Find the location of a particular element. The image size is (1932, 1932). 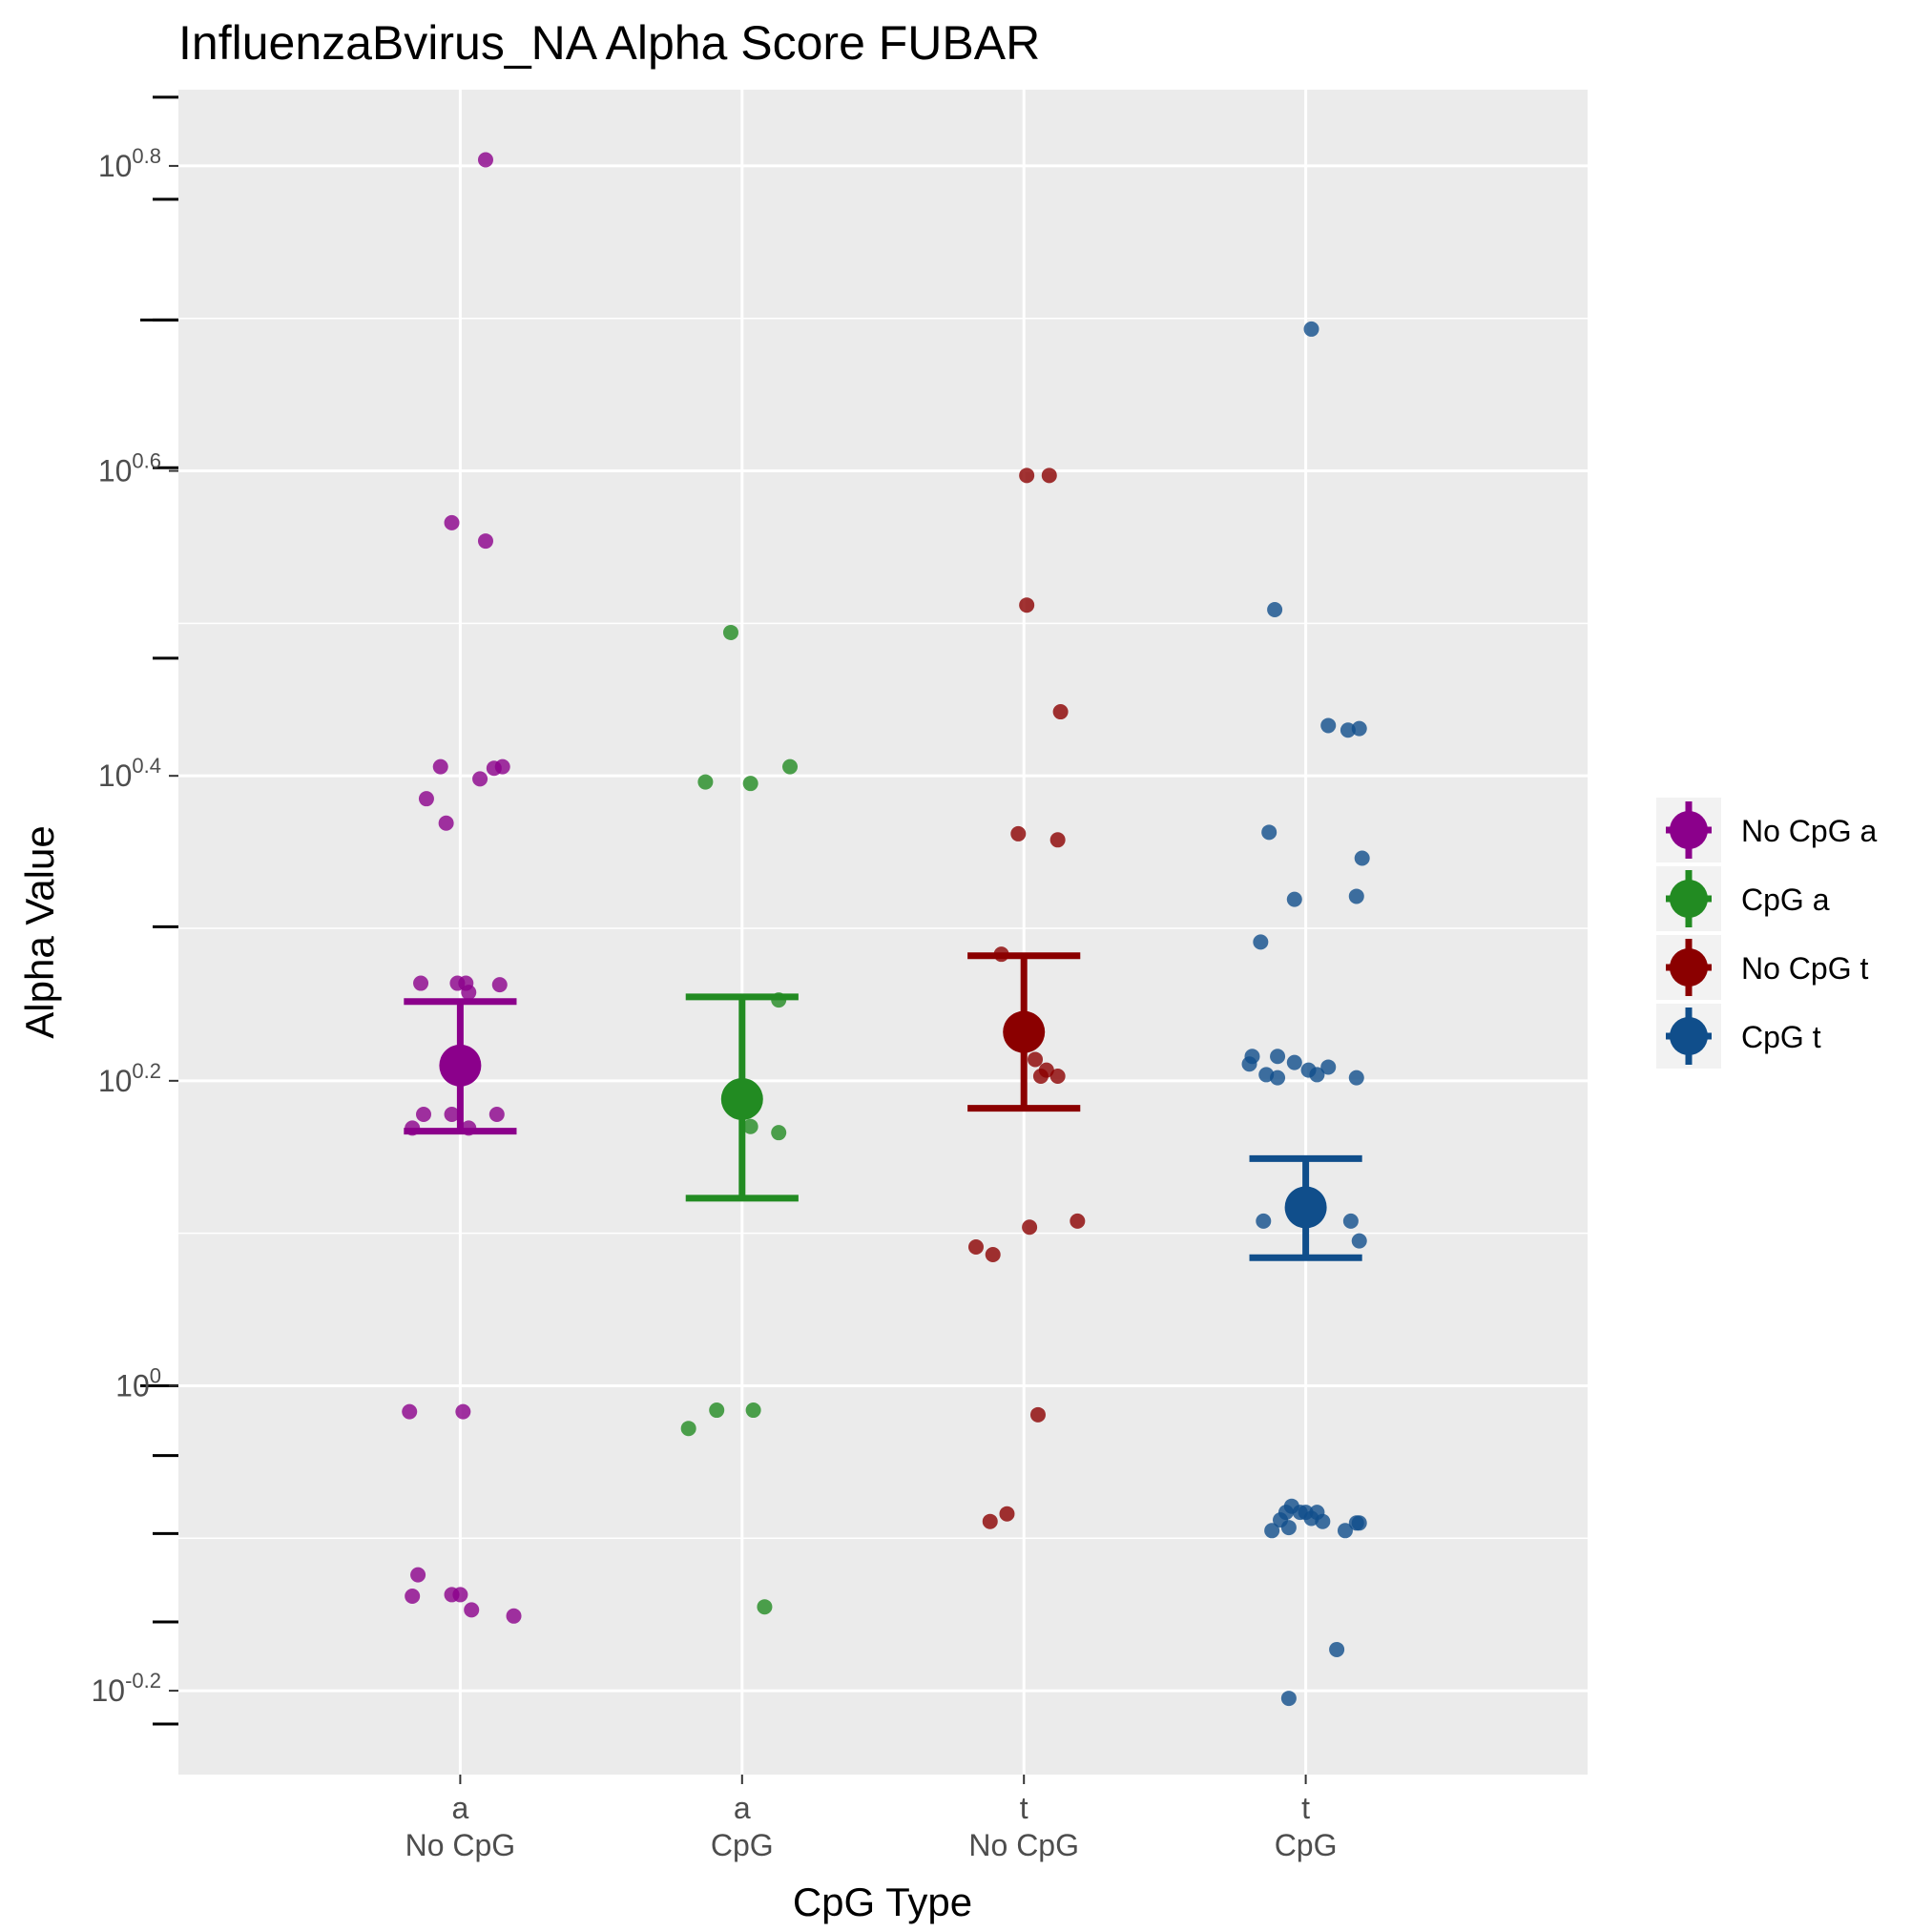

x-axis-title: CpG Type is located at coordinates (882, 1902).